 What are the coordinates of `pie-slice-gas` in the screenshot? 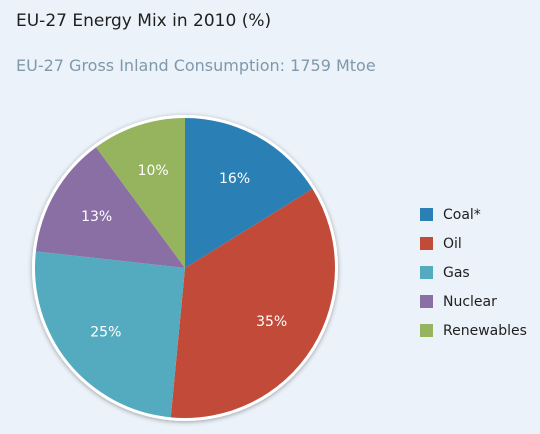 It's located at (109, 334).